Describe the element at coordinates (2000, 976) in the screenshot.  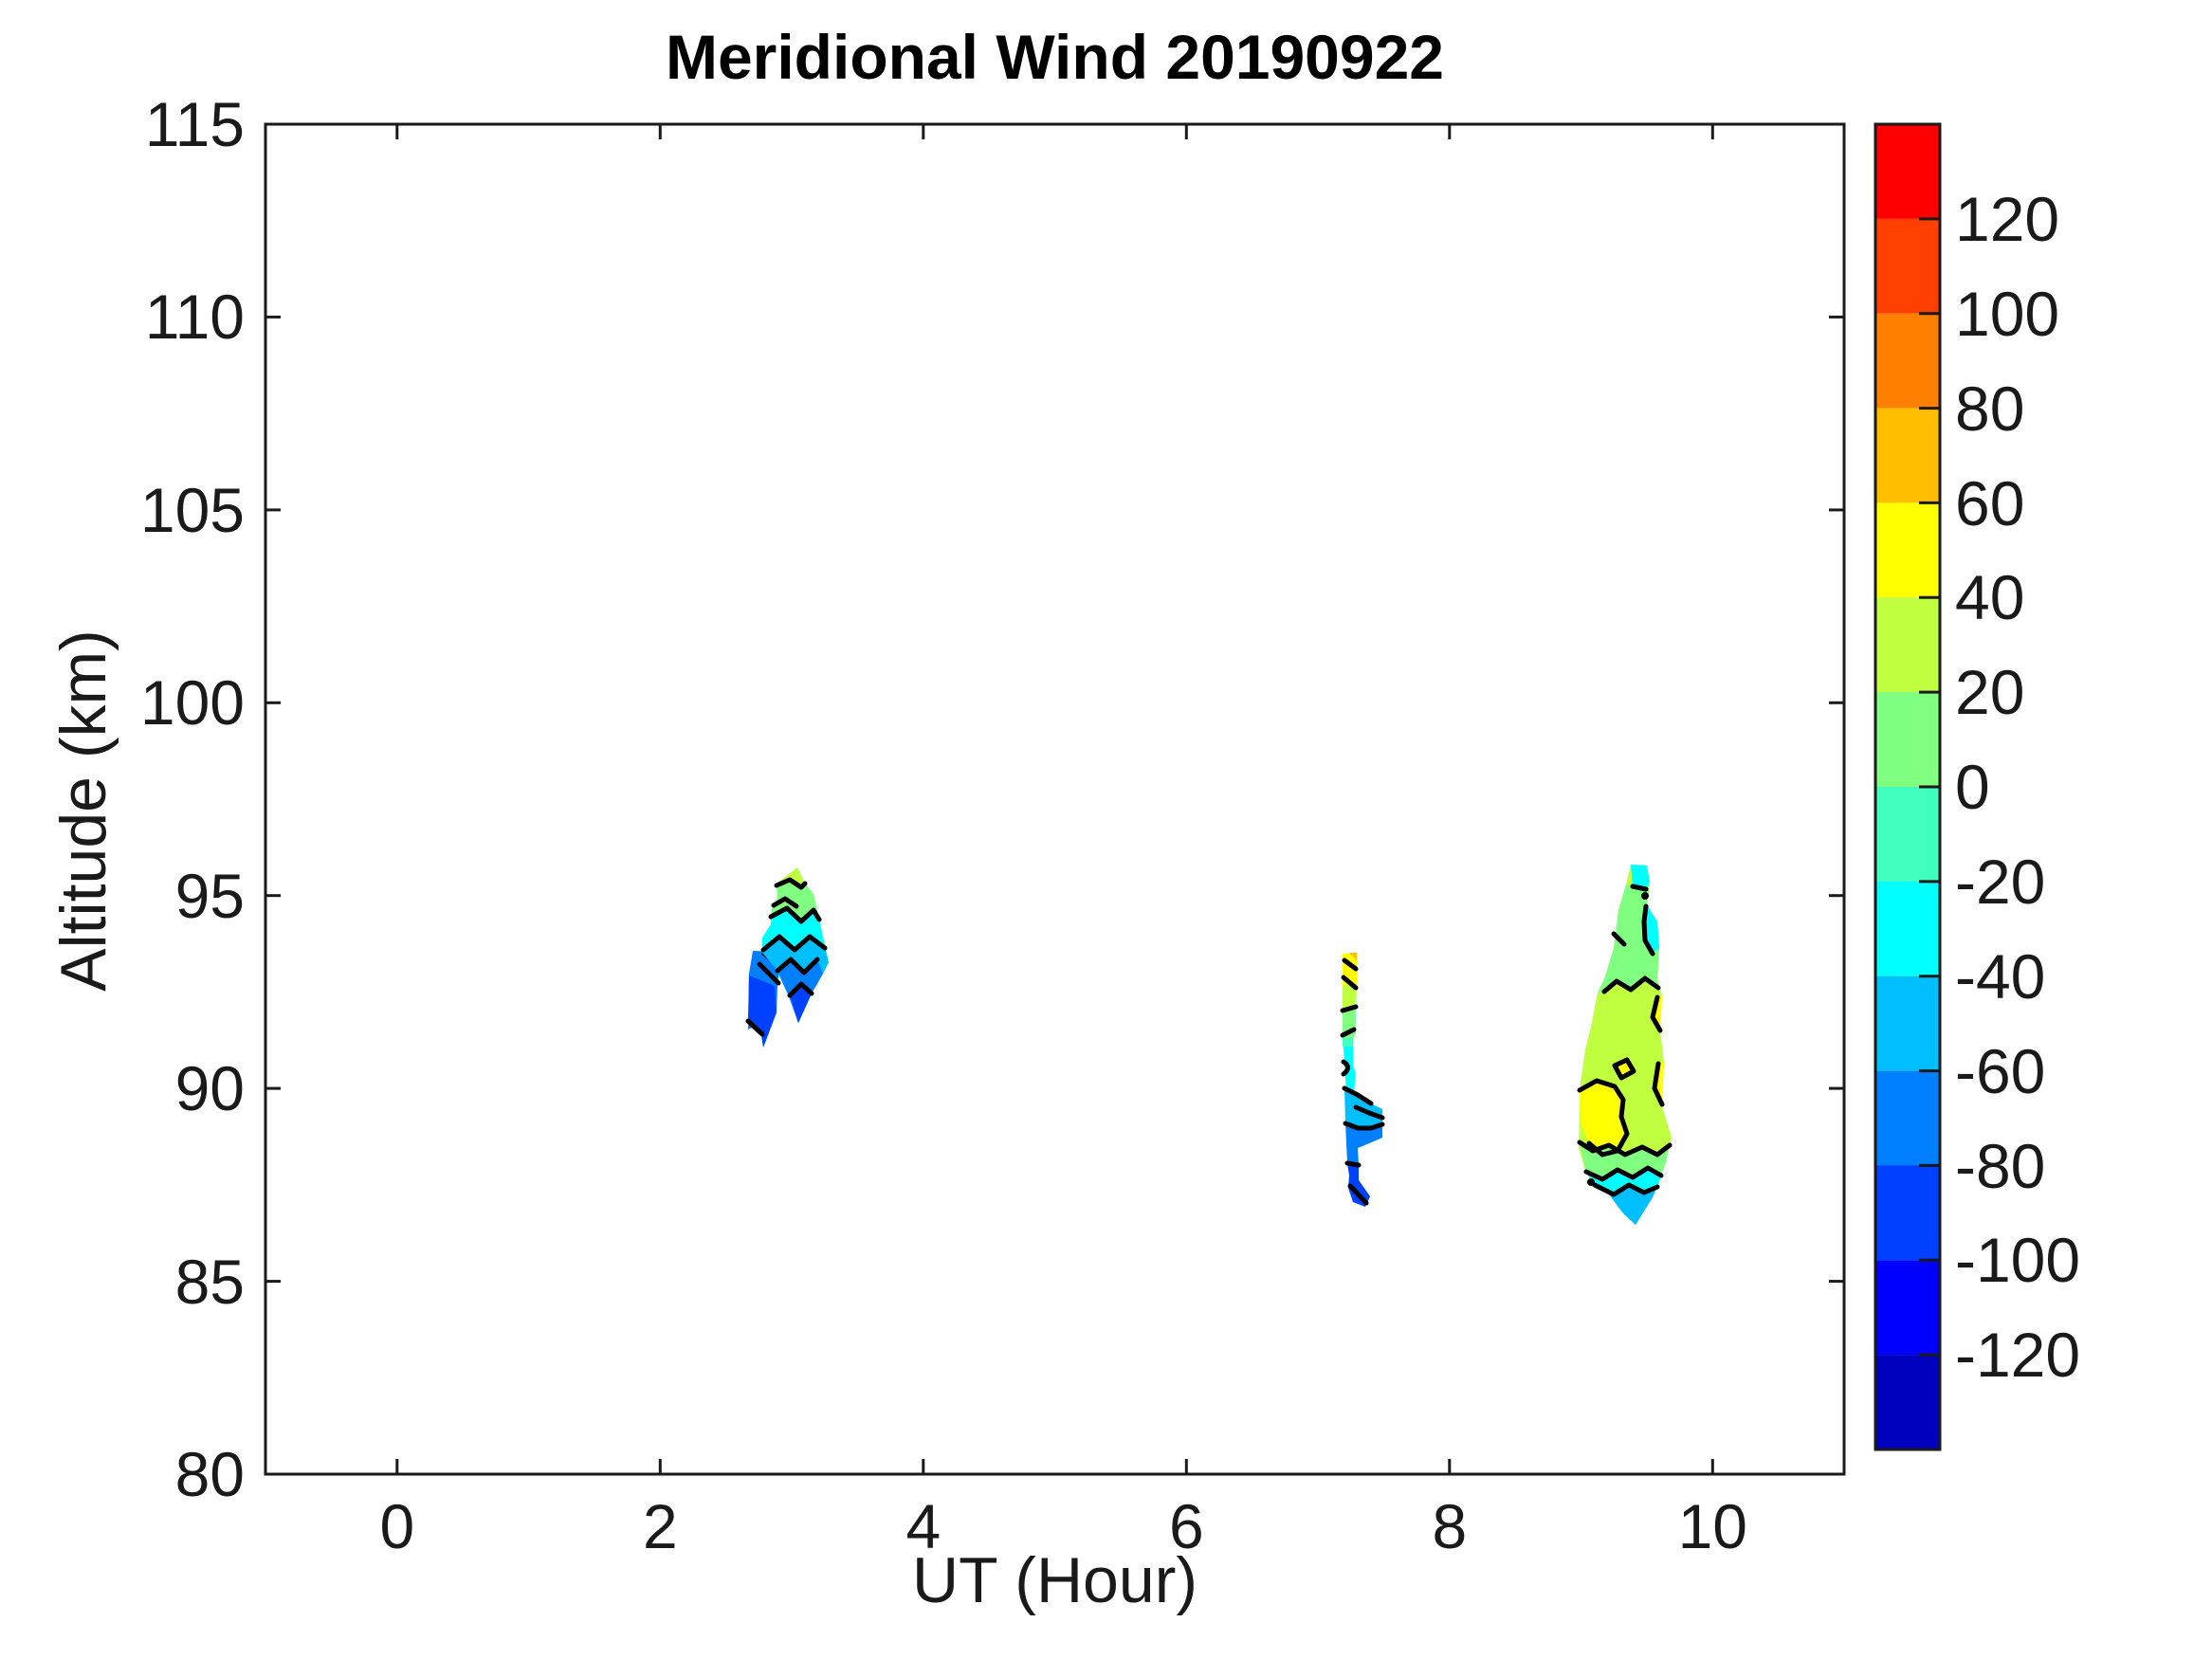
I see `colorbar-tick-label: -40` at that location.